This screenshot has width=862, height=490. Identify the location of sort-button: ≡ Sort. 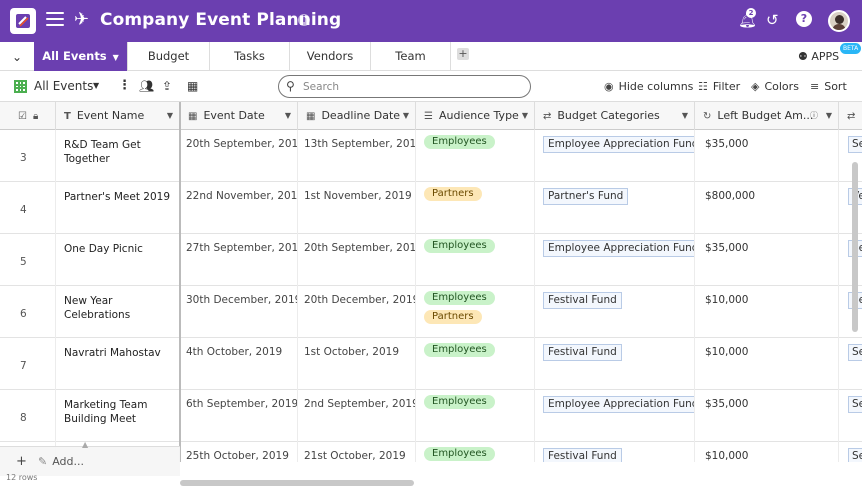
(828, 86).